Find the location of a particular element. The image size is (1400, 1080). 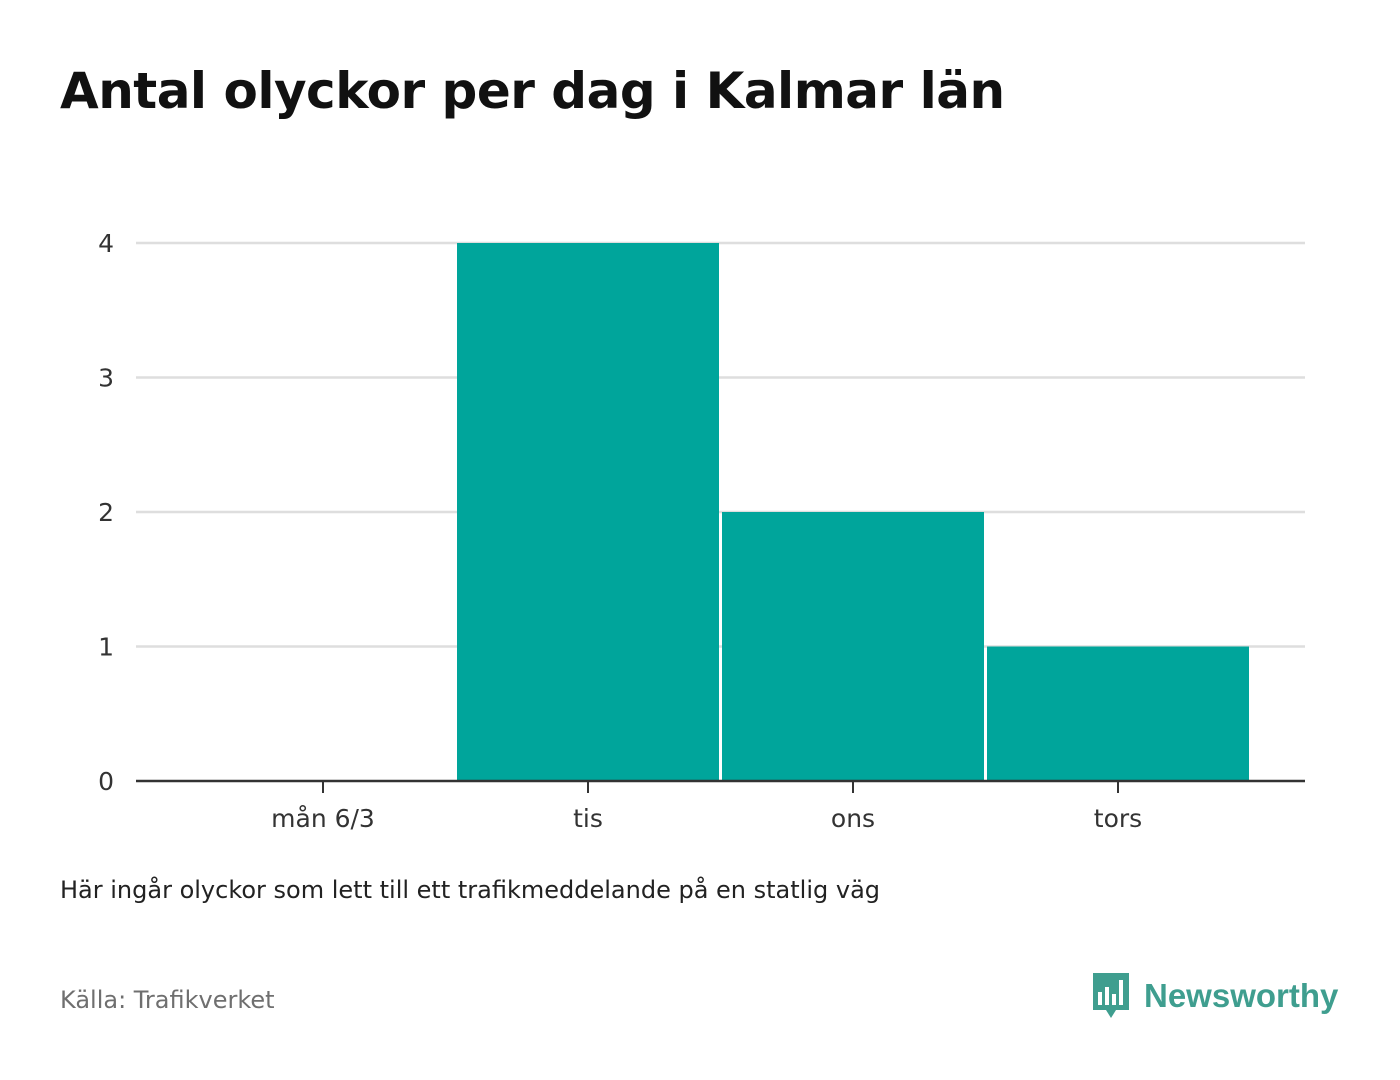

y-tick-label: 0 is located at coordinates (106, 781).